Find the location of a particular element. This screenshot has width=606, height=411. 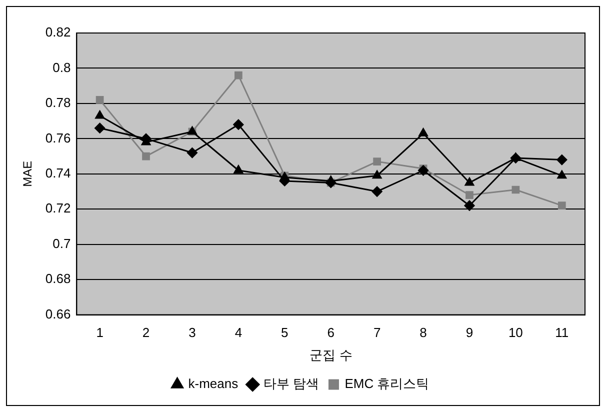

y-tick-label: 0.68 is located at coordinates (58, 278).